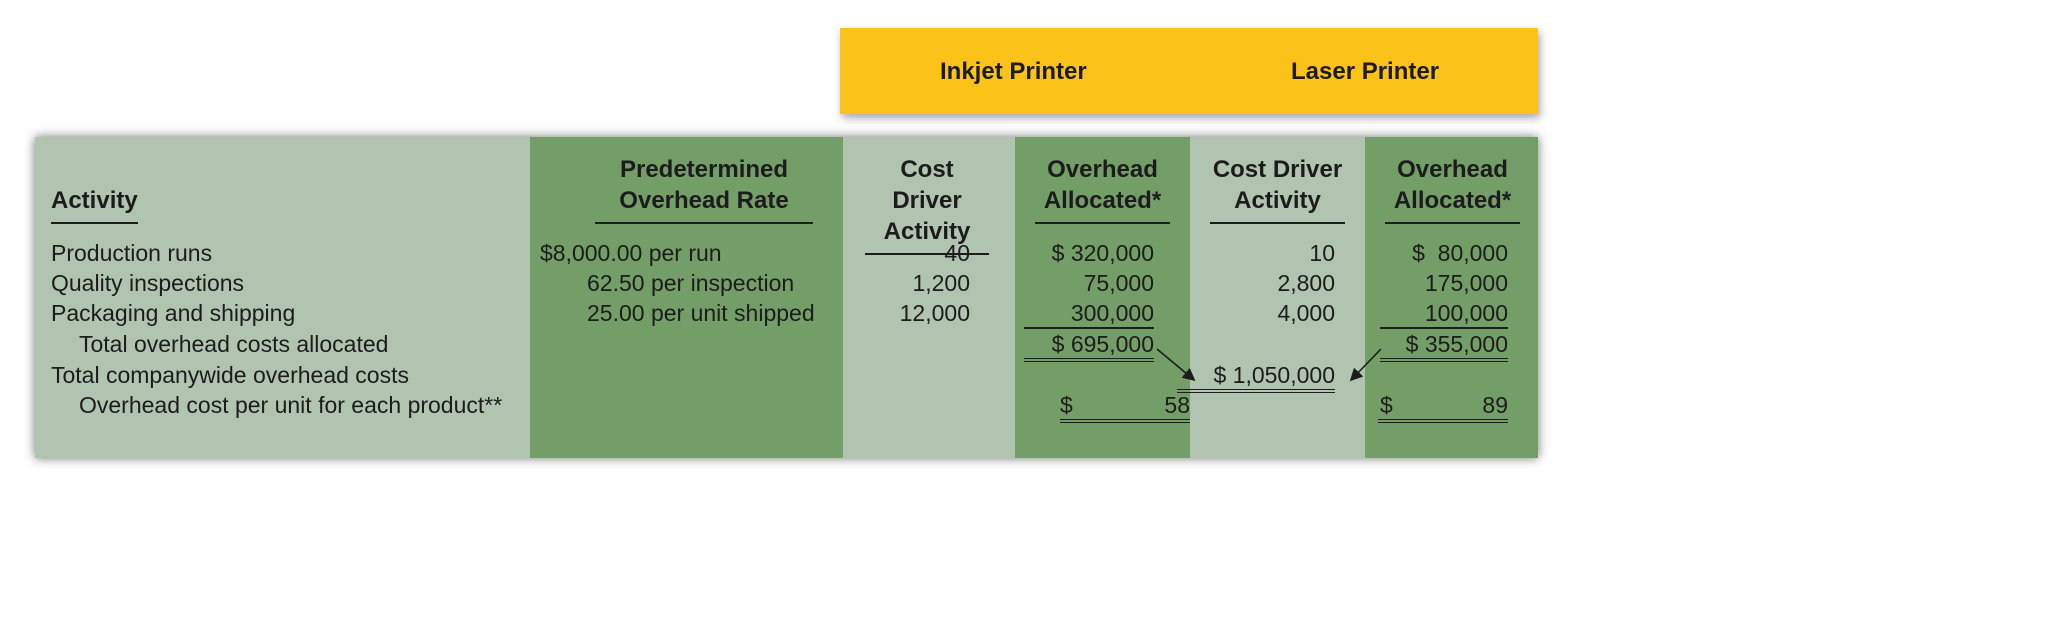 This screenshot has width=2065, height=642. Describe the element at coordinates (701, 313) in the screenshot. I see `row-rate: 25.00 per unit shipped` at that location.